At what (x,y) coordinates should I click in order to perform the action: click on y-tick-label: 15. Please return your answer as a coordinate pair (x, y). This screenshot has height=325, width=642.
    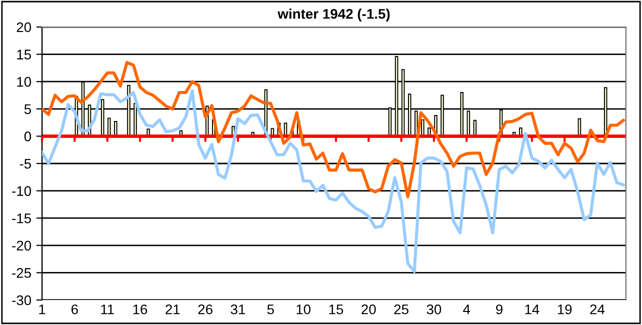
    Looking at the image, I should click on (24, 55).